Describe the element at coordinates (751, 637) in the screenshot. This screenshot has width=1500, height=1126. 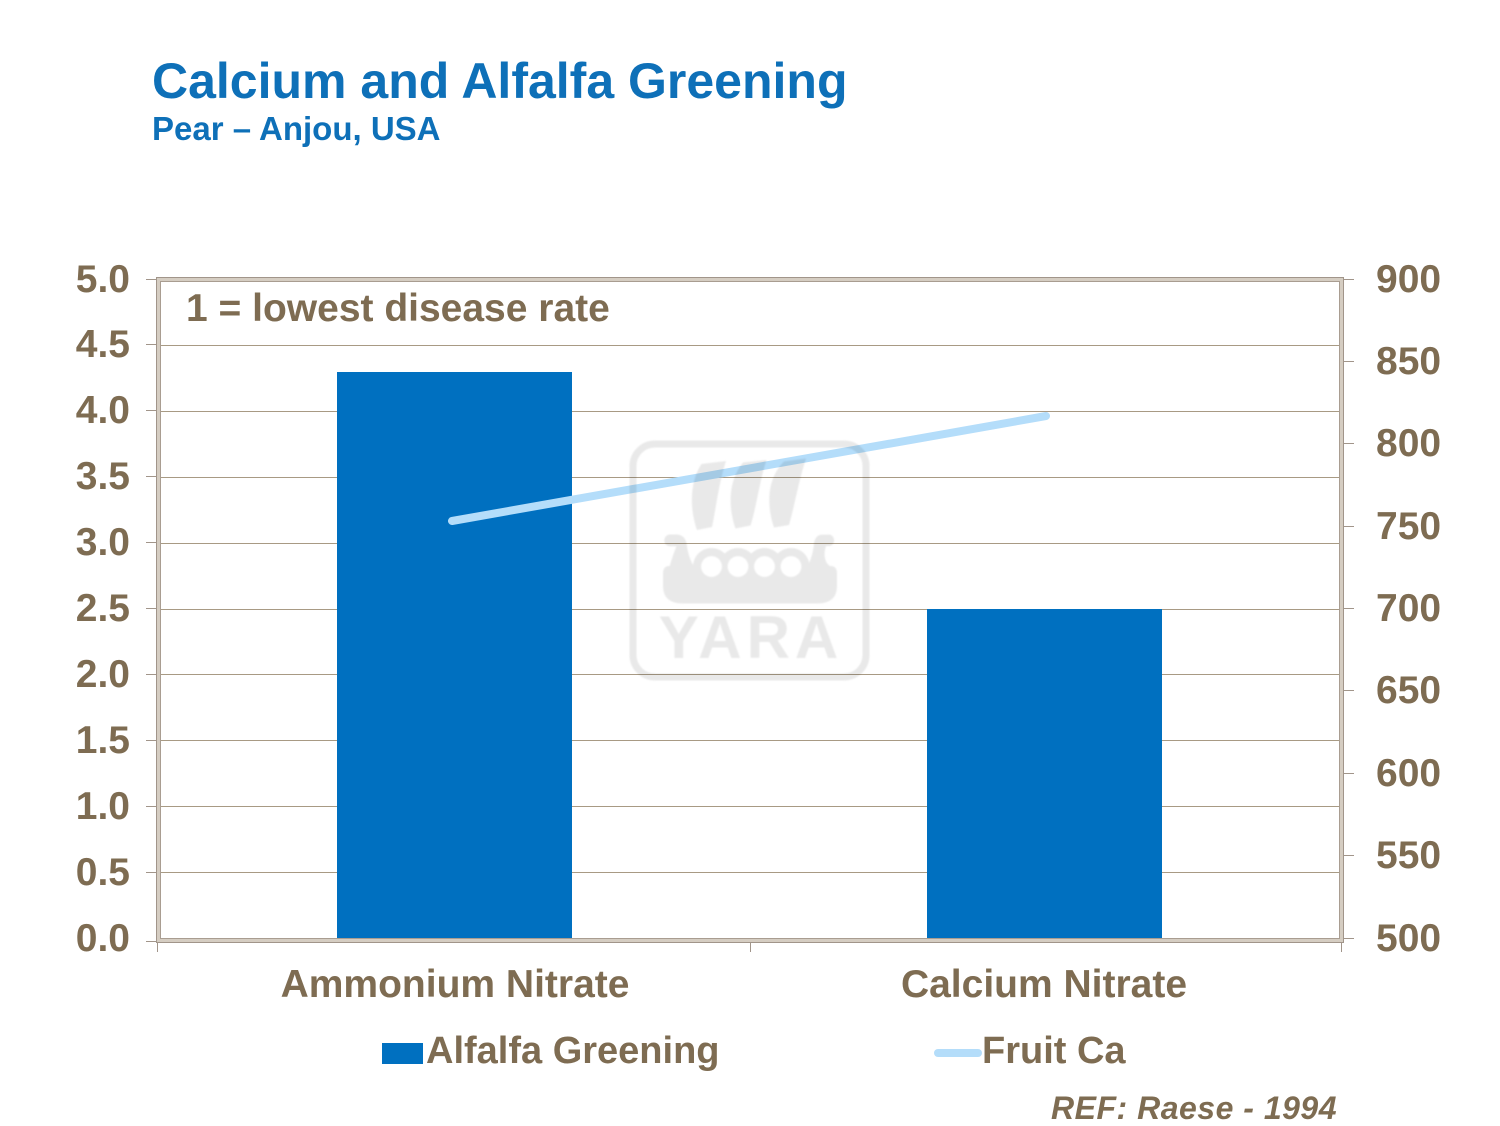
I see `svg-text: YARA` at that location.